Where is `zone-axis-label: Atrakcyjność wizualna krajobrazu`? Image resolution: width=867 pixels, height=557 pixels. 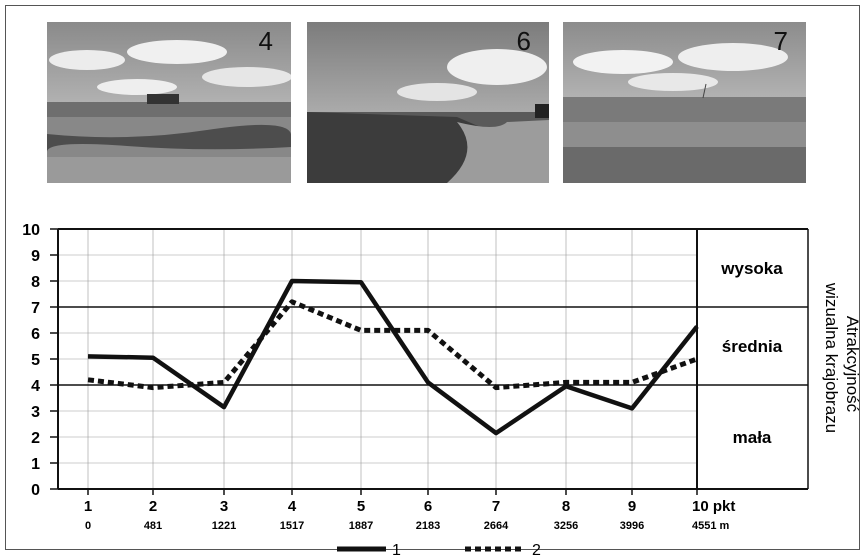
zone-axis-label: Atrakcyjność wizualna krajobrazu is located at coordinates (842, 357).